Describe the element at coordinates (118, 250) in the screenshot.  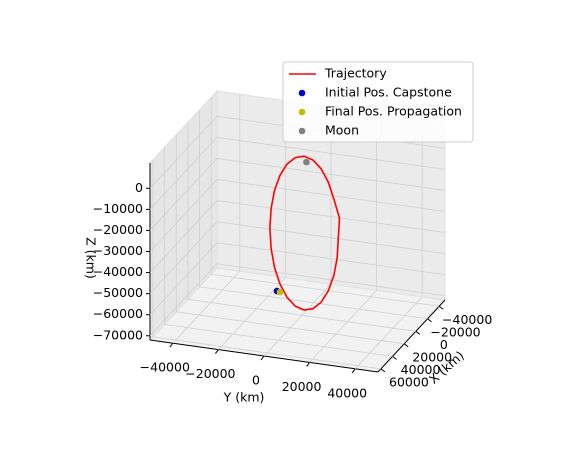
I see `z-tick-label: −30000` at that location.